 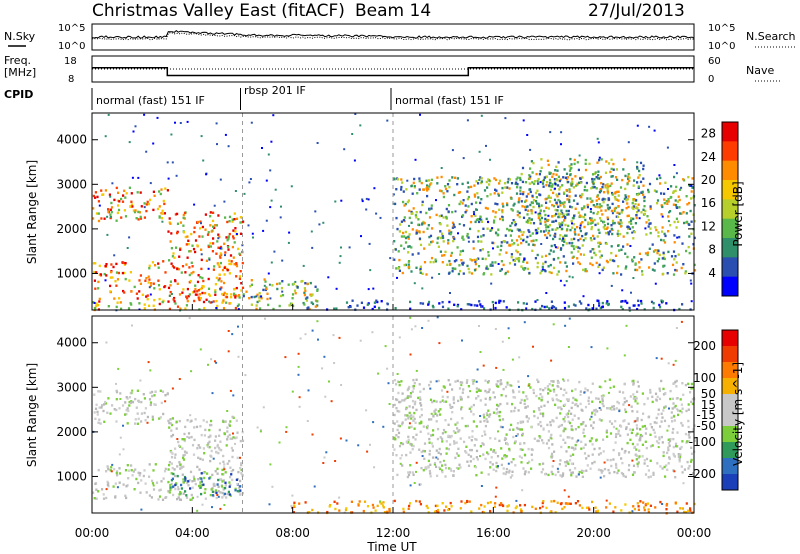 I want to click on freq-unit-label: [MHz], so click(x=20, y=72).